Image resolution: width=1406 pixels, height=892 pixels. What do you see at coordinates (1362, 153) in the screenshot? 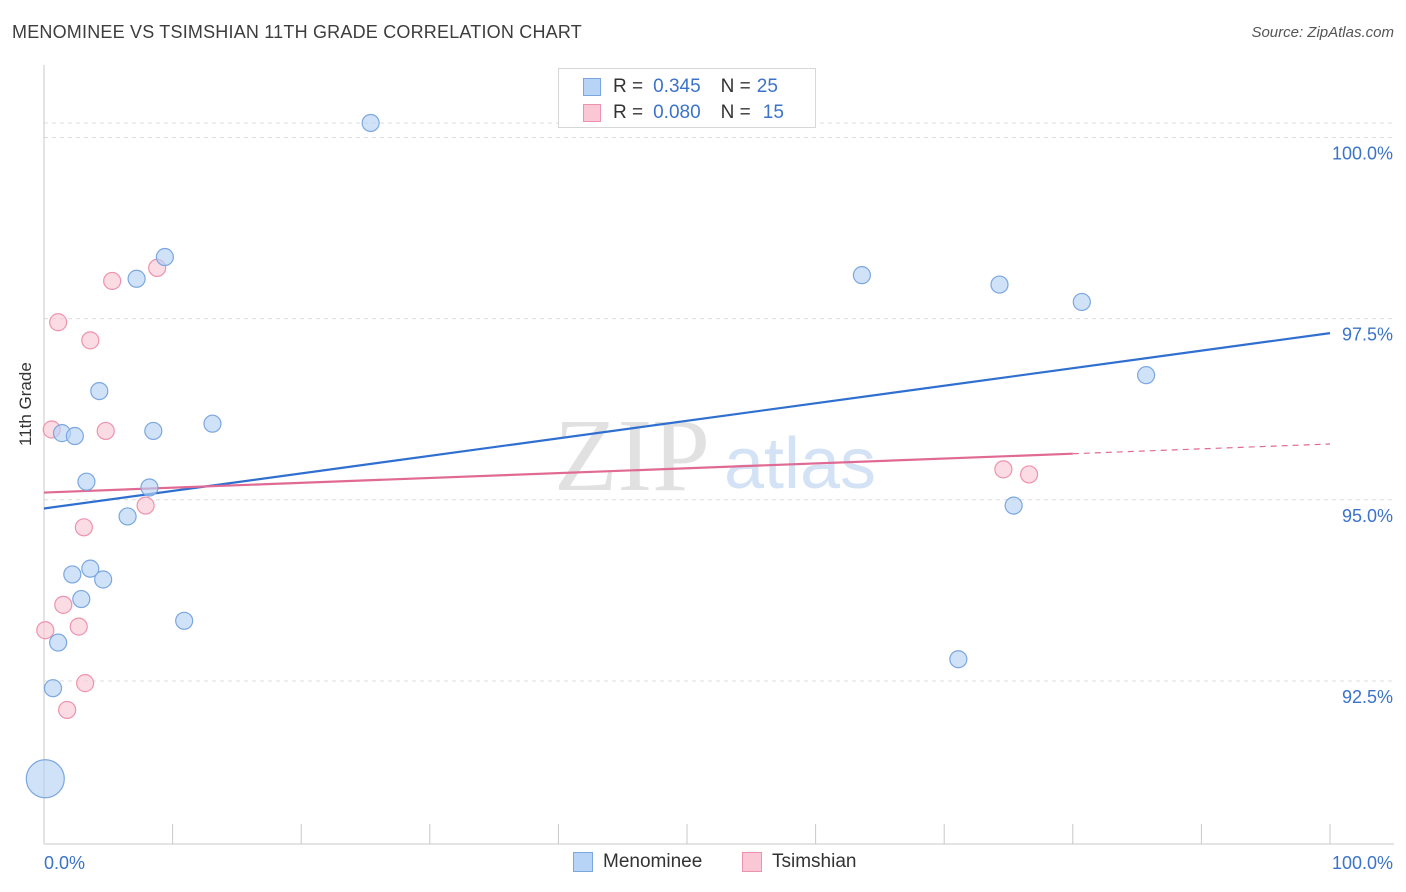
I see `y-tick-label: 100.0%` at bounding box center [1362, 153].